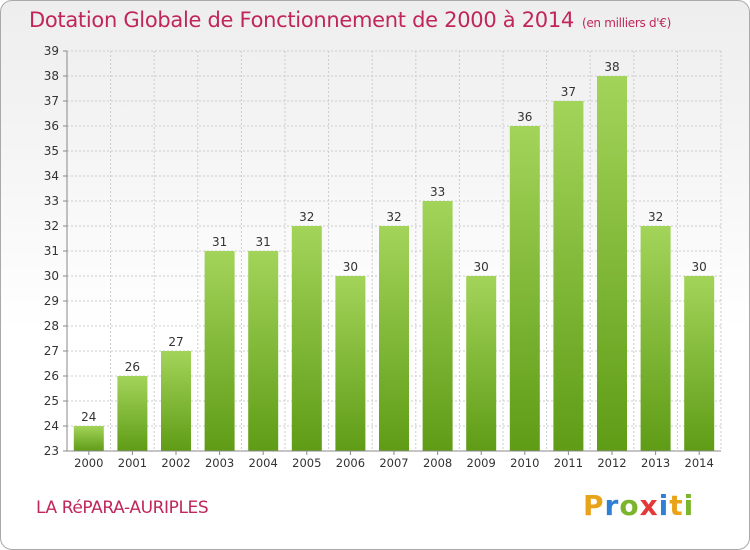 Image resolution: width=750 pixels, height=550 pixels. What do you see at coordinates (481, 363) in the screenshot?
I see `bar-2009` at bounding box center [481, 363].